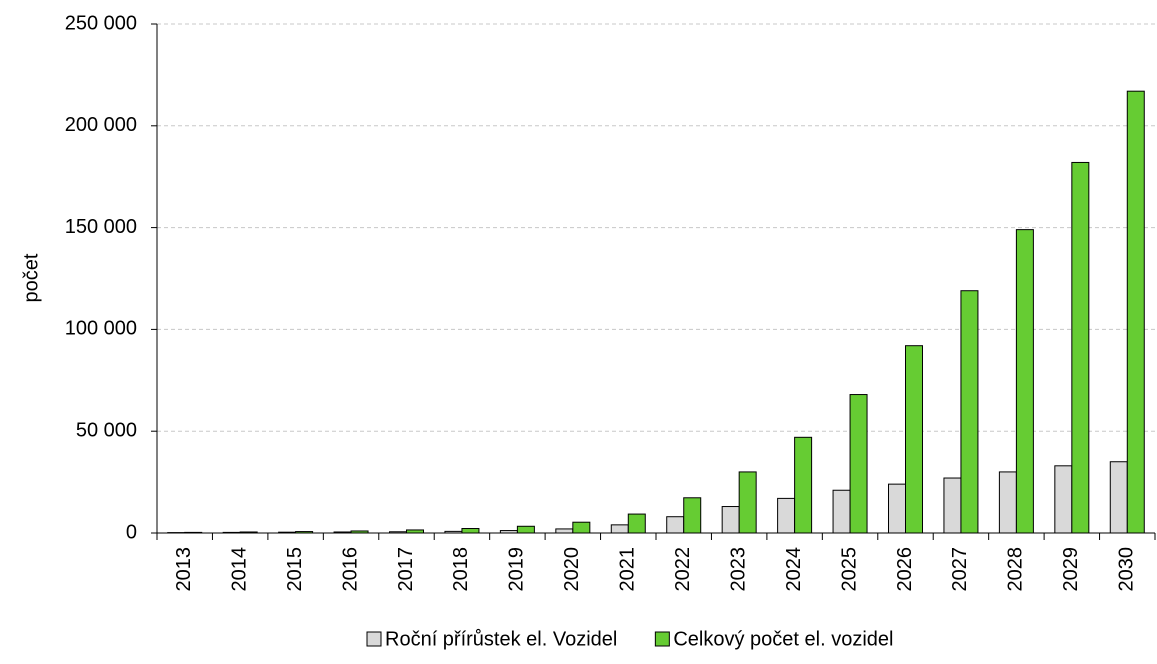 This screenshot has width=1157, height=664. Describe the element at coordinates (131, 532) in the screenshot. I see `y-tick-label: 0` at that location.